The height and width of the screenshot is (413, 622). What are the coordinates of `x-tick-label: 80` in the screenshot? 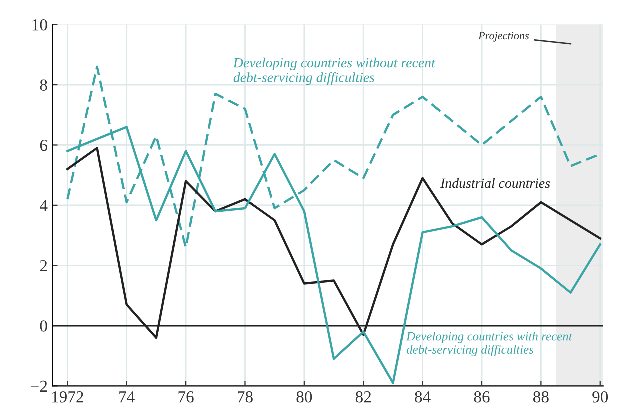 It's located at (304, 397).